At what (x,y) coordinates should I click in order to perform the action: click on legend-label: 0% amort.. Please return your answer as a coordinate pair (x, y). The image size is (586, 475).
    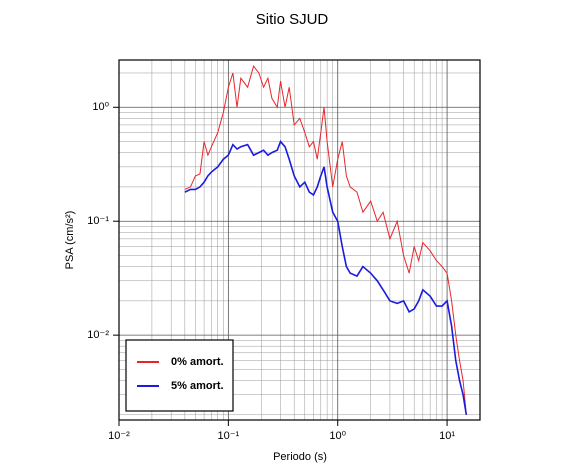
    Looking at the image, I should click on (197, 362).